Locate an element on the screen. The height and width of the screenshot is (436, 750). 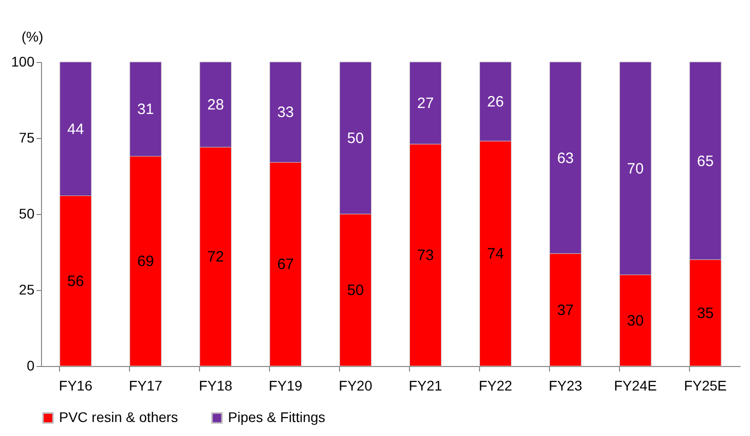
x-tick-label: FY24E is located at coordinates (635, 386).